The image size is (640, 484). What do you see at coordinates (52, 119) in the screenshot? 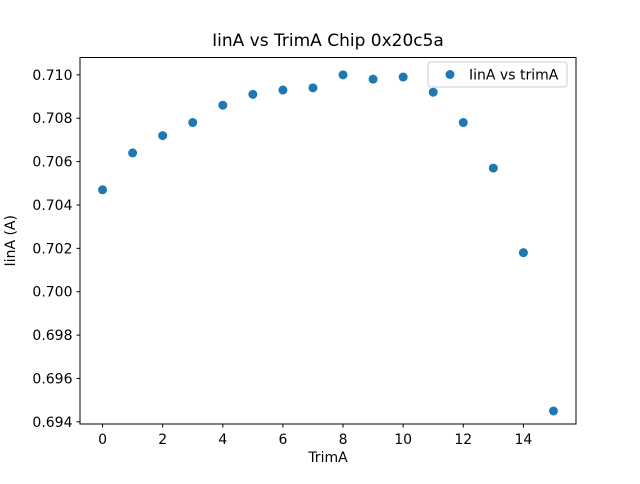
I see `y-tick-label: 0.708` at bounding box center [52, 119].